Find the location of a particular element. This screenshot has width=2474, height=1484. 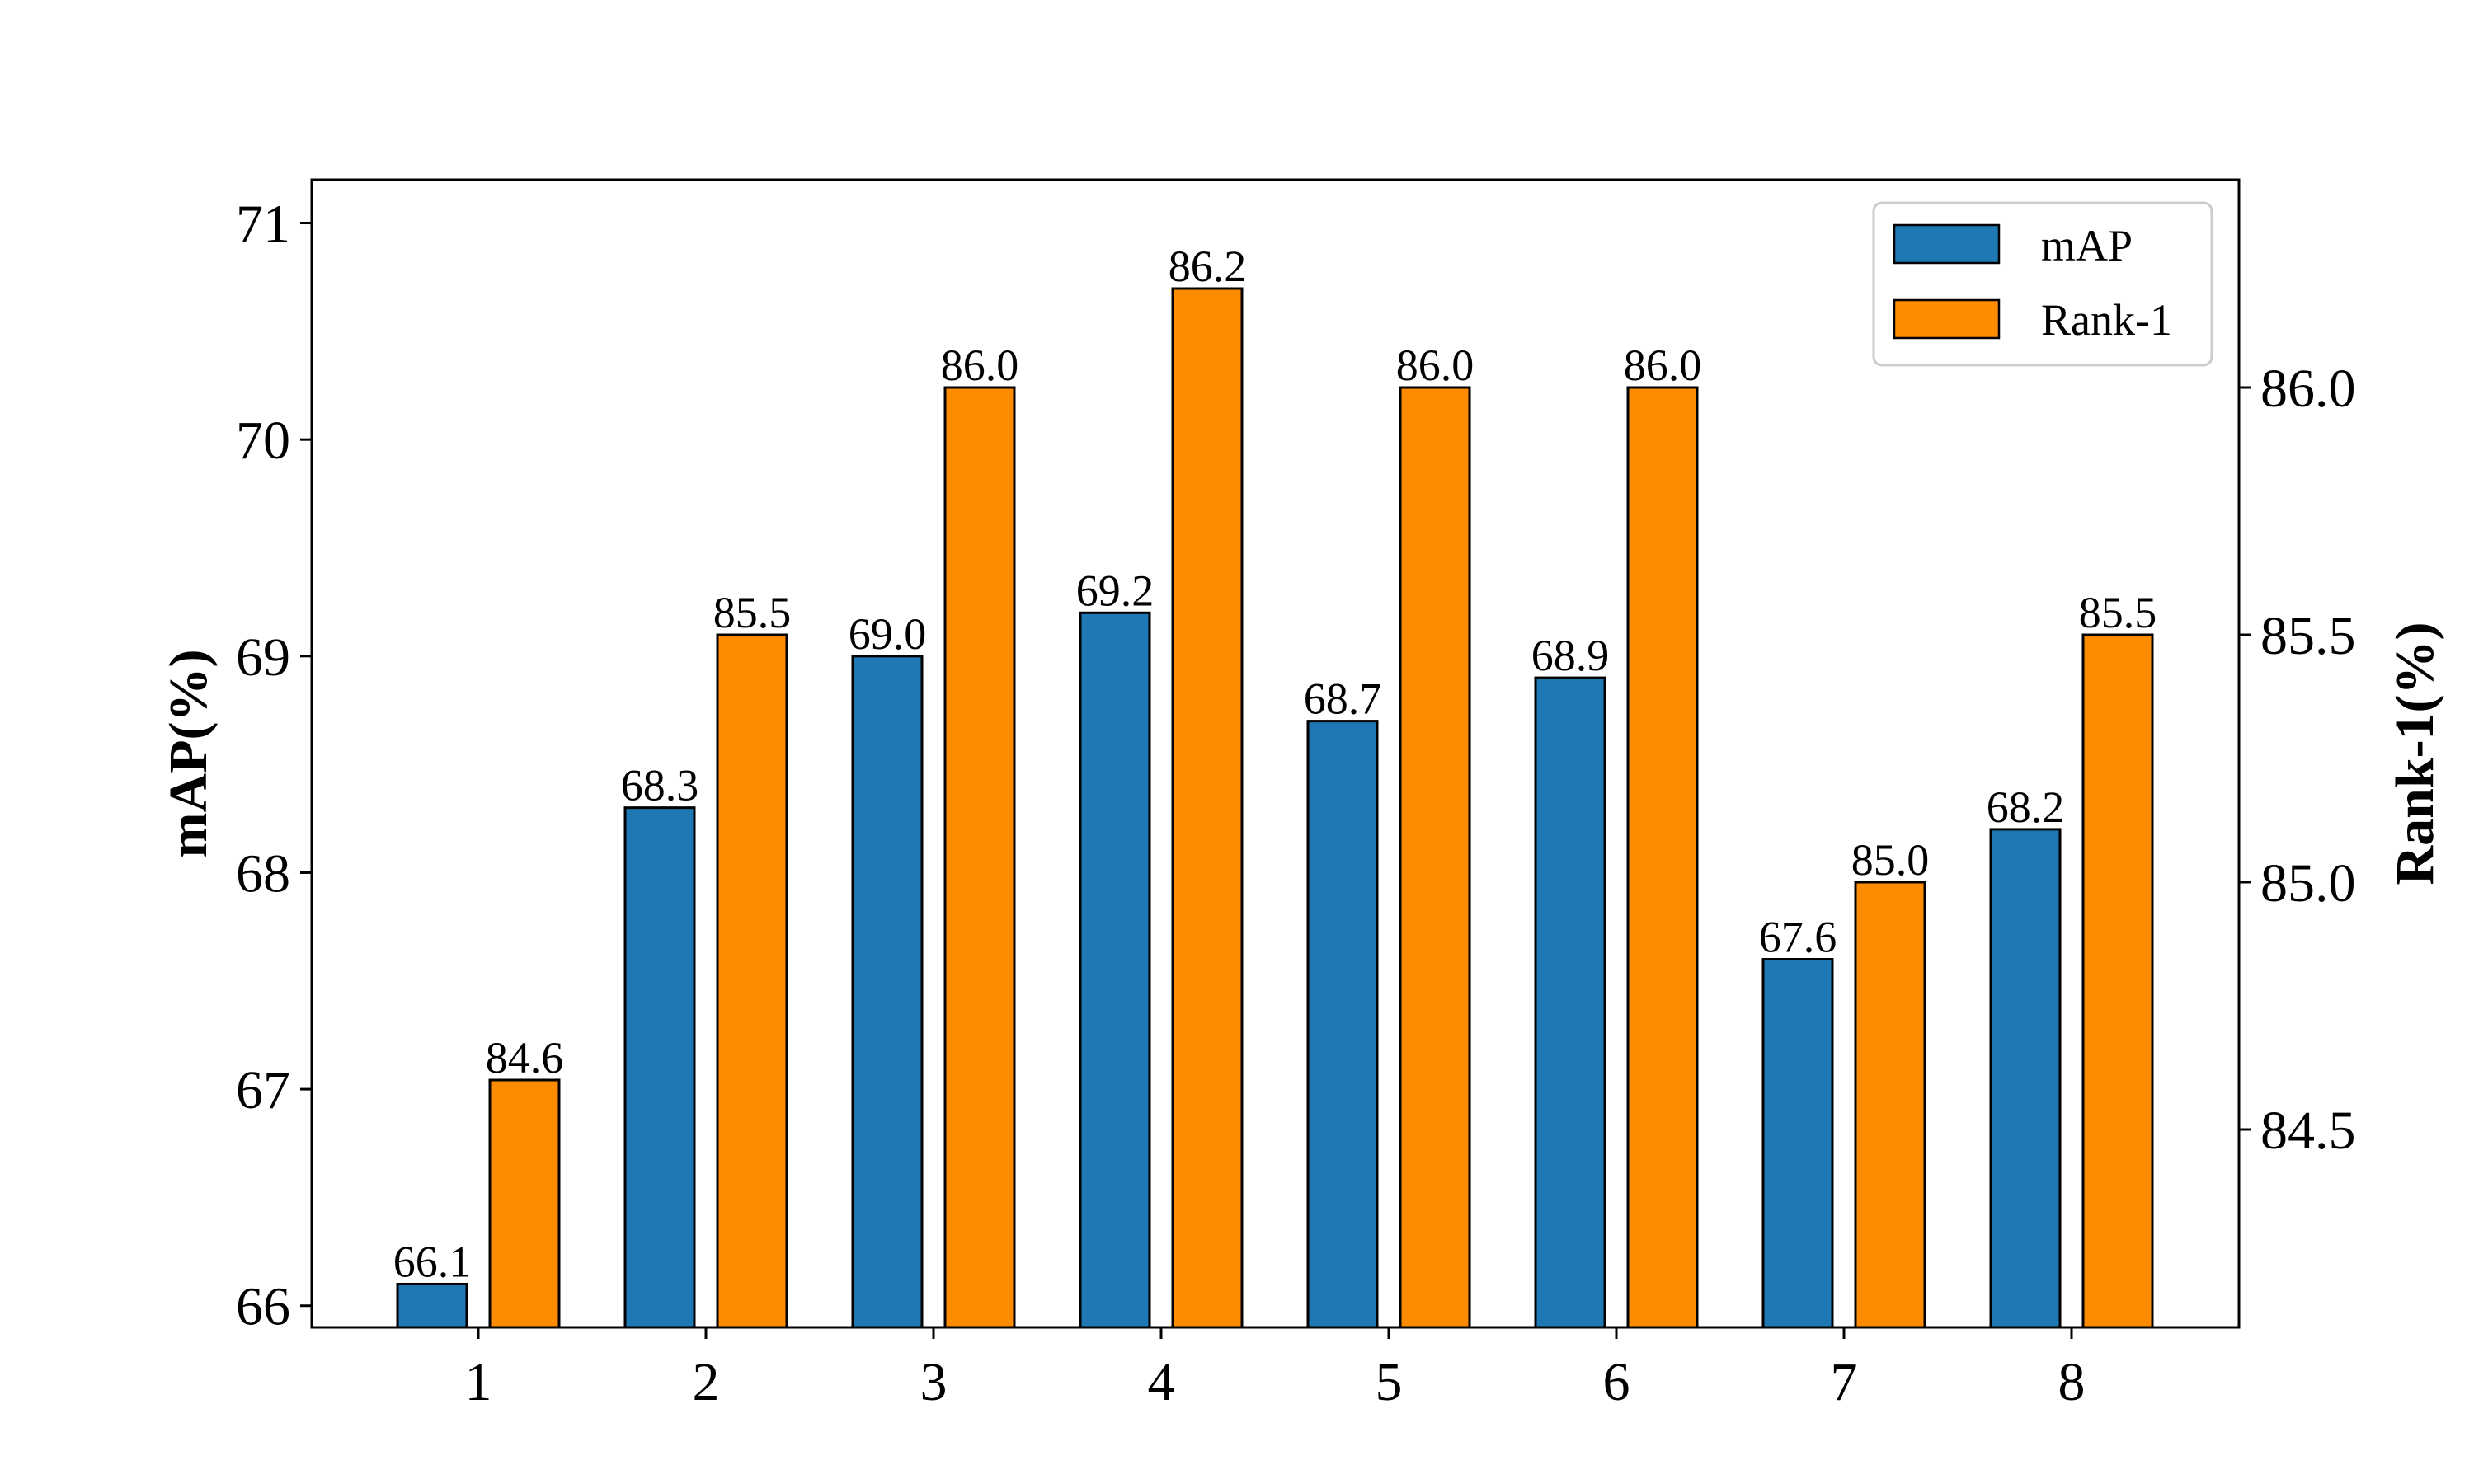

data-label-rank1-1: 84.6 is located at coordinates (525, 1057).